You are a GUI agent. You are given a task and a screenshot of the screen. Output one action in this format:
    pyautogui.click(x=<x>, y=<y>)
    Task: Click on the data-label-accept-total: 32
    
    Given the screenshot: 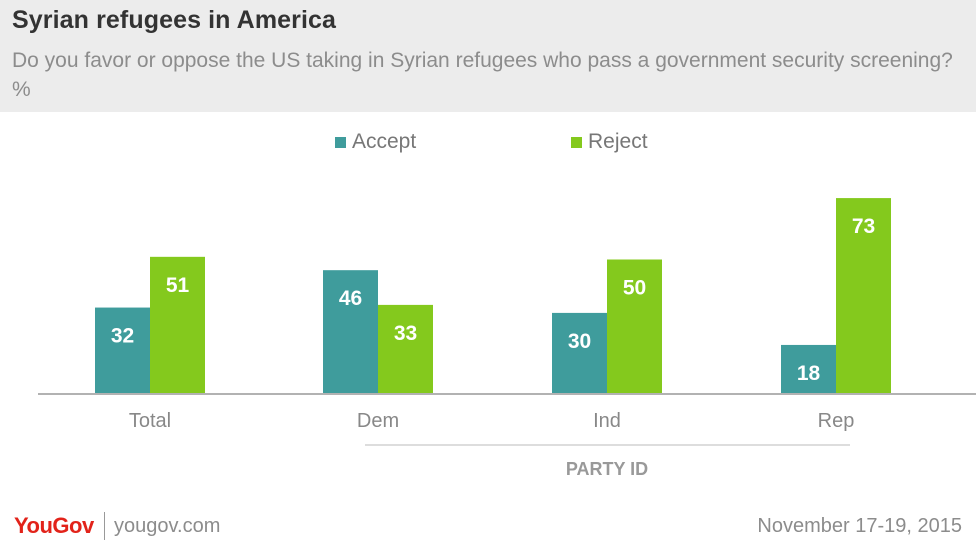 What is the action you would take?
    pyautogui.click(x=122, y=336)
    